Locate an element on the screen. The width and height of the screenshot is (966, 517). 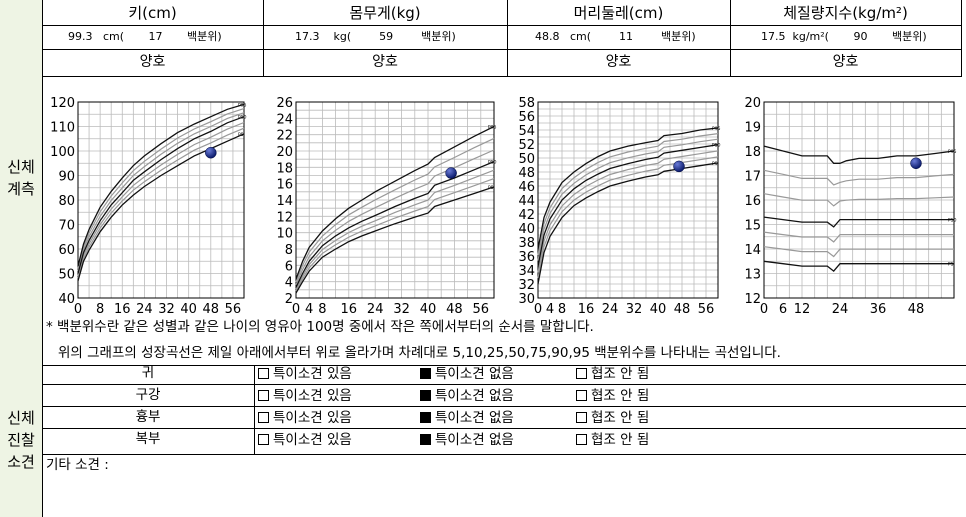
x-tick-label: 16 is located at coordinates (586, 309).